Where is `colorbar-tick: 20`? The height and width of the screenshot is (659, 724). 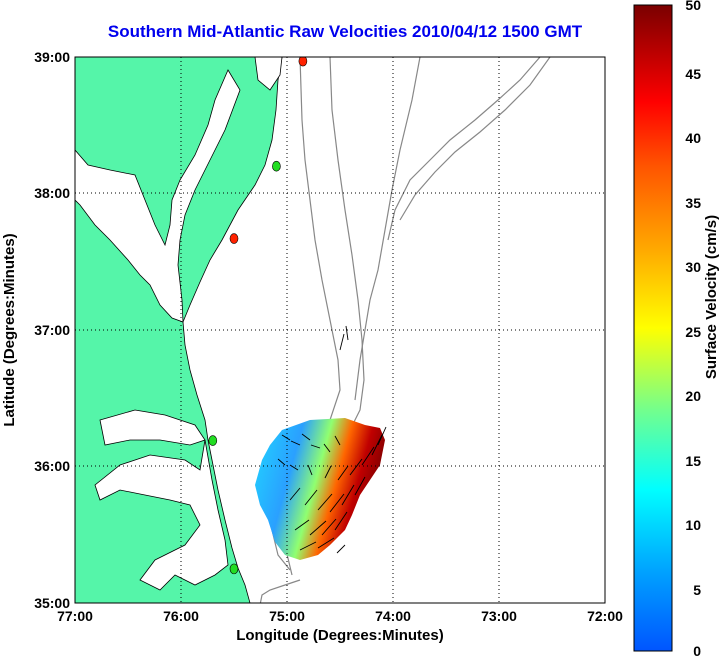
colorbar-tick: 20 is located at coordinates (693, 396).